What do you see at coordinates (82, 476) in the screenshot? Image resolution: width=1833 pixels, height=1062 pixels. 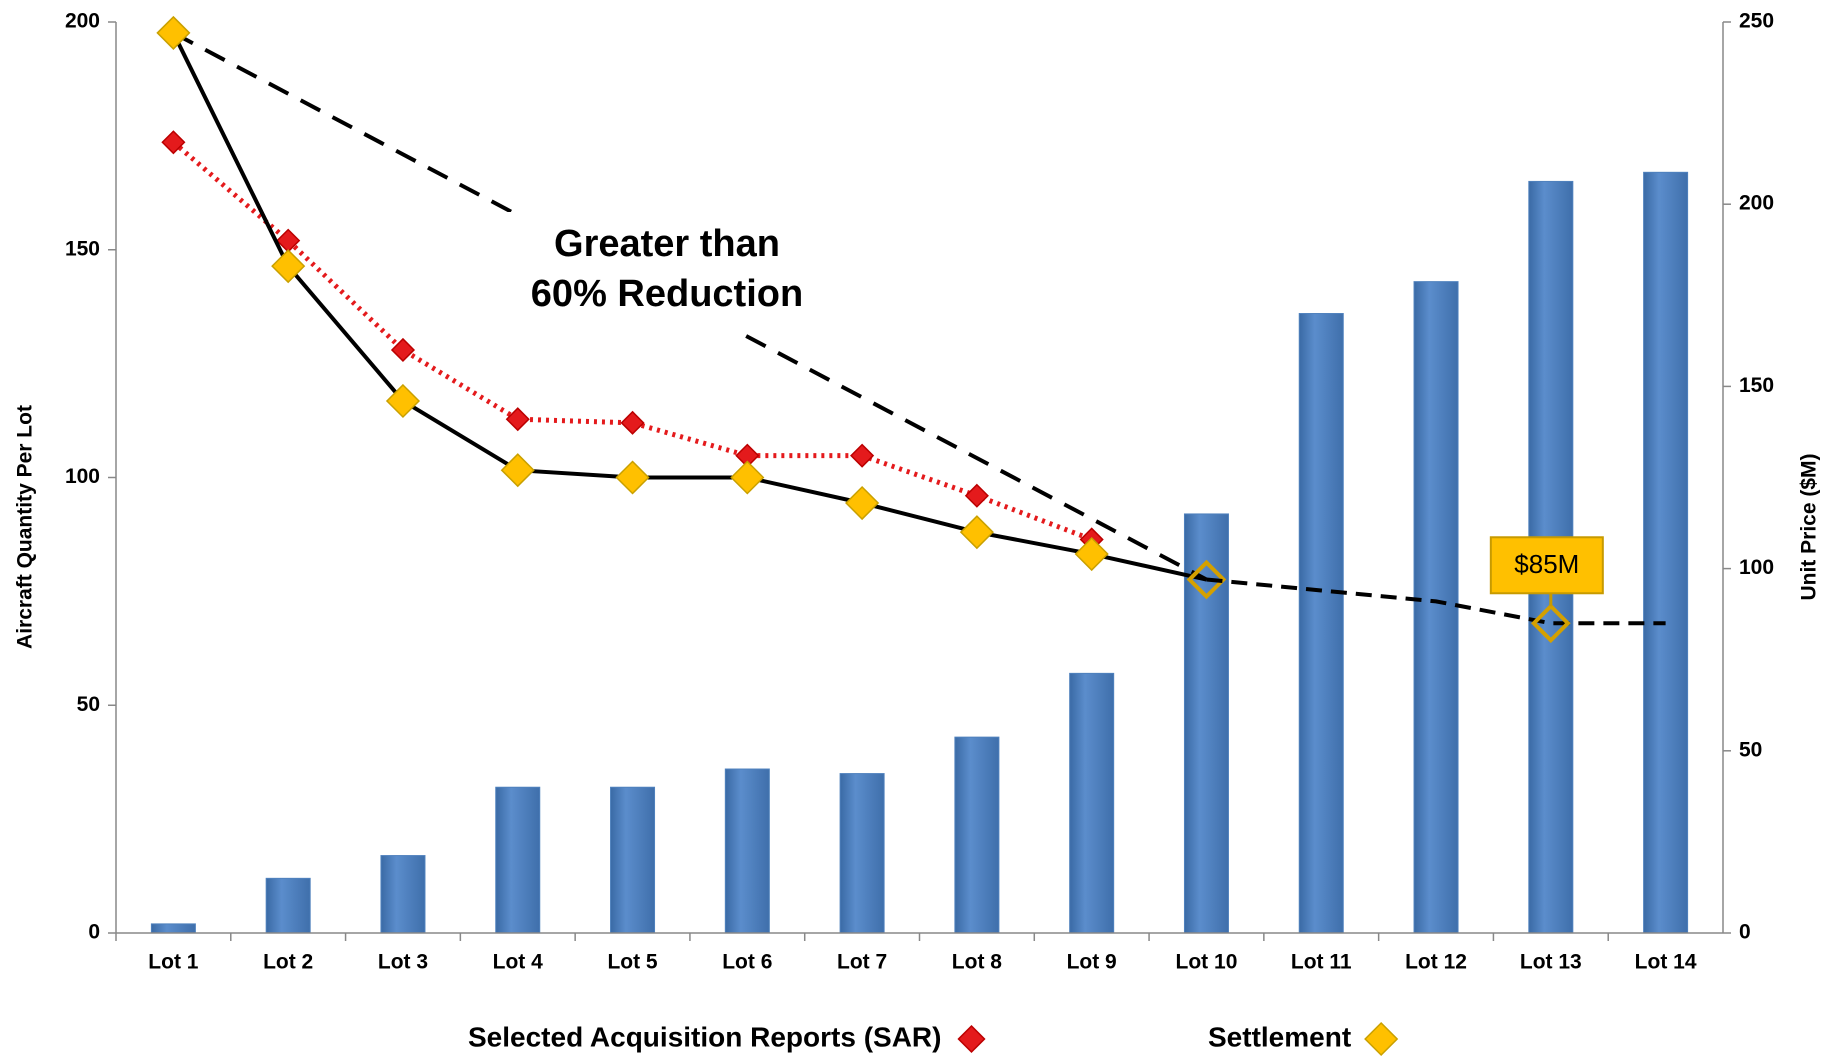 I see `y-tick-label: 100` at bounding box center [82, 476].